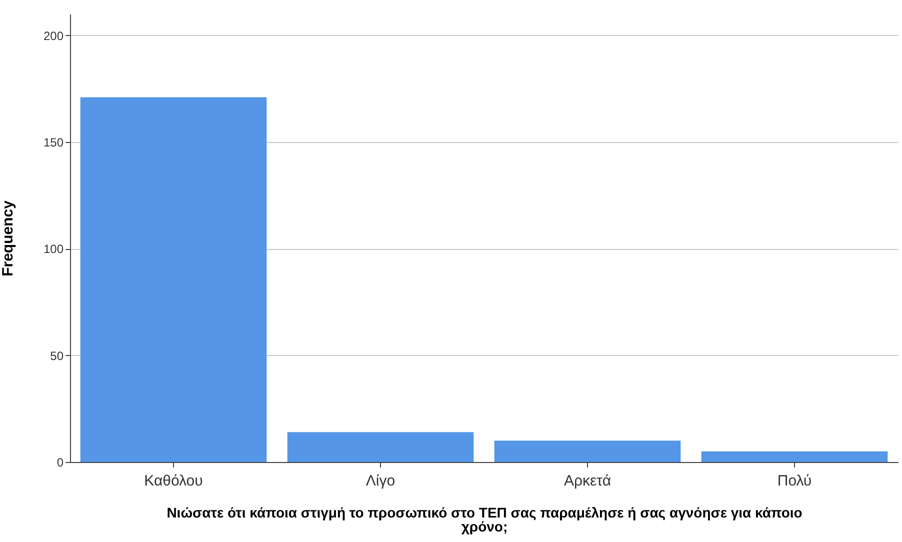 This screenshot has height=542, width=902. What do you see at coordinates (484, 519) in the screenshot?
I see `x-axis-title: Νιώσατε ότι κάποια στιγμή το προσωπικό στο ΤΕΠ σας παραμέλησε ή σας αγνόησε για κάποιο χρόνο;` at bounding box center [484, 519].